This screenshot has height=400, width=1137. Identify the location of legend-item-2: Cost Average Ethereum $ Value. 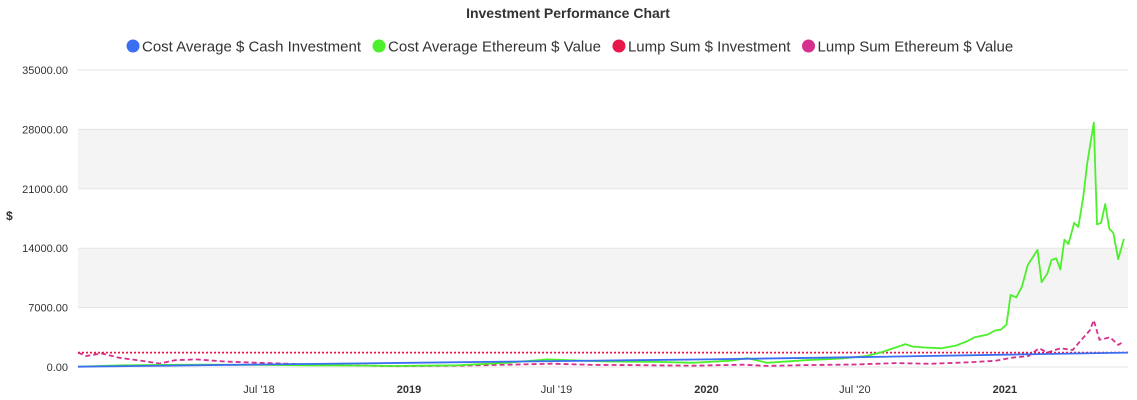
(486, 47).